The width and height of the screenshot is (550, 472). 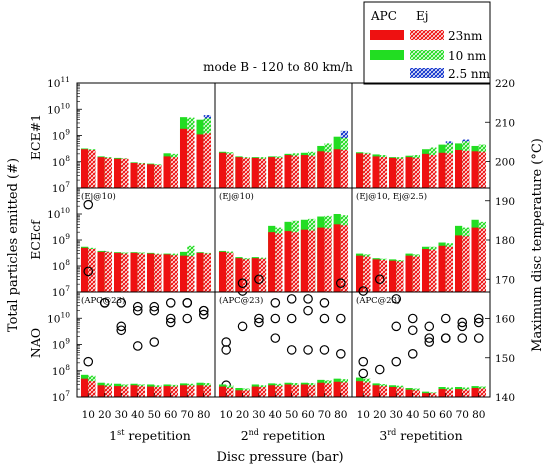 What do you see at coordinates (378, 300) in the screenshot?
I see `panel-note: (APC@23)` at bounding box center [378, 300].